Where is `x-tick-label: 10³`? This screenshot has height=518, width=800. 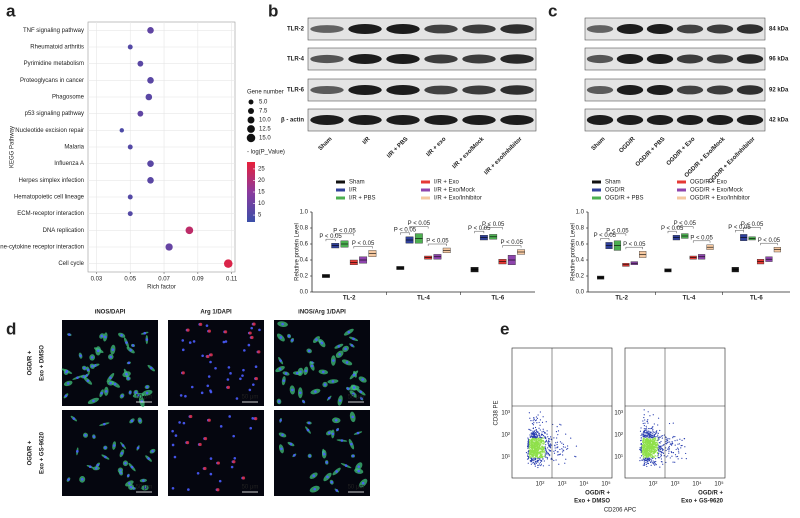 x-tick-label: 10³ is located at coordinates (562, 485).